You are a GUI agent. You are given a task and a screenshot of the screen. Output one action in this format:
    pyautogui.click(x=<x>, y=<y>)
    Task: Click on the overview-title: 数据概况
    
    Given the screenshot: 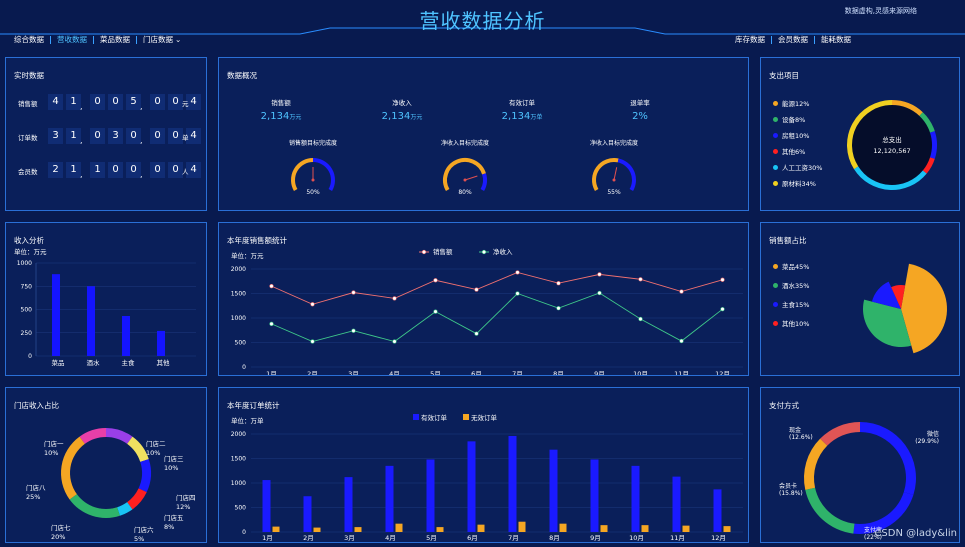 What is the action you would take?
    pyautogui.click(x=242, y=75)
    